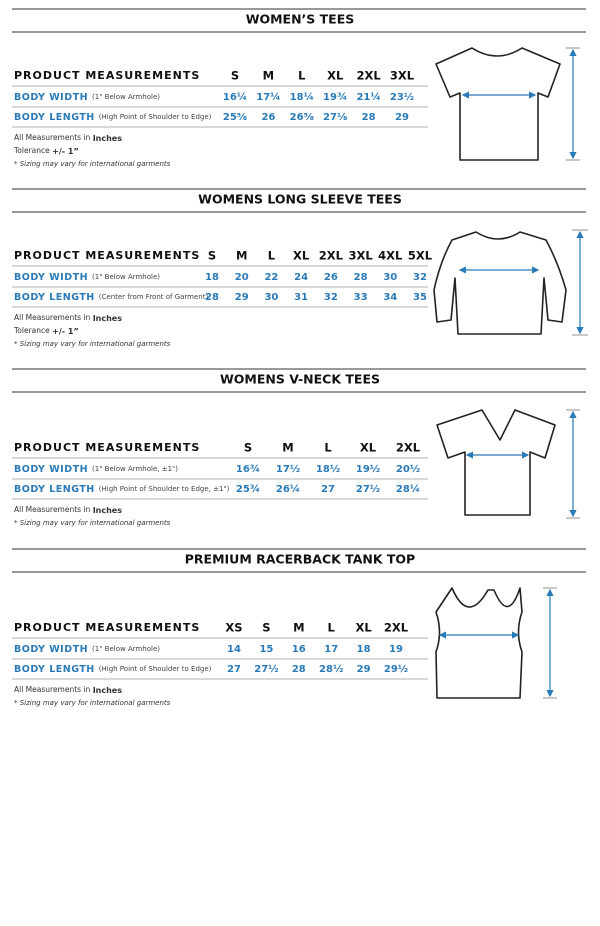  Describe the element at coordinates (300, 559) in the screenshot. I see `section-title: PREMIUM RACERBACK TANK TOP` at that location.